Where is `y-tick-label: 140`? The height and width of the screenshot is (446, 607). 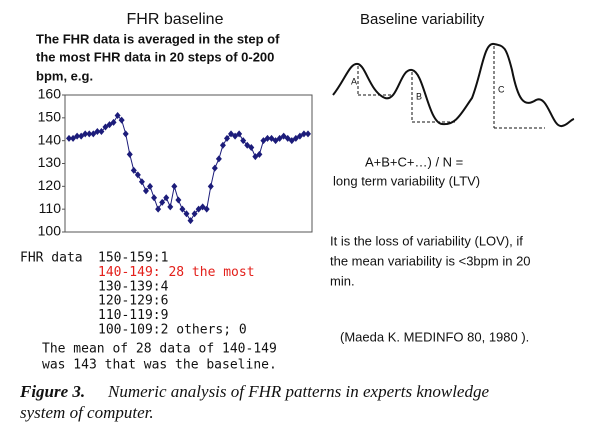 y-tick-label: 140 is located at coordinates (50, 139).